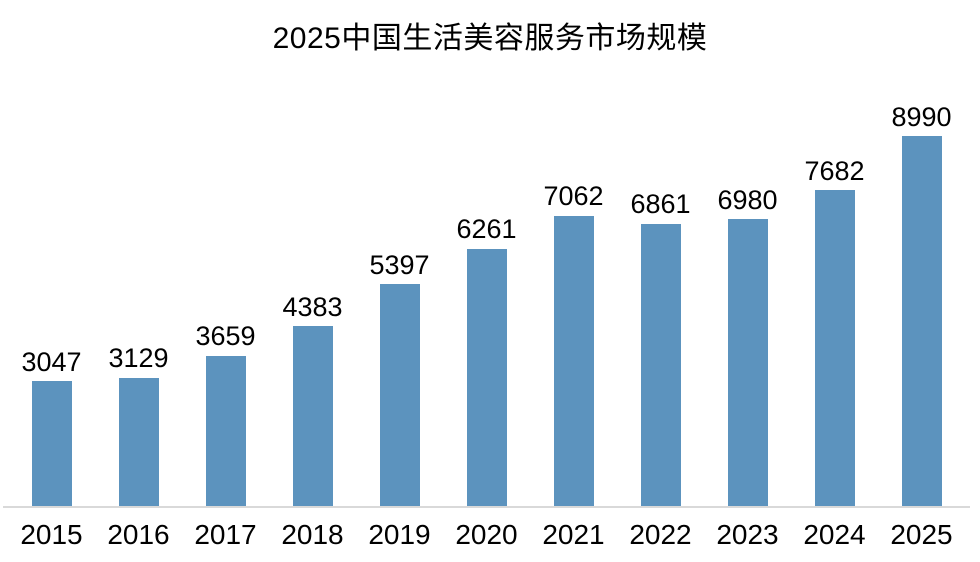  What do you see at coordinates (573, 361) in the screenshot?
I see `bar-2021` at bounding box center [573, 361].